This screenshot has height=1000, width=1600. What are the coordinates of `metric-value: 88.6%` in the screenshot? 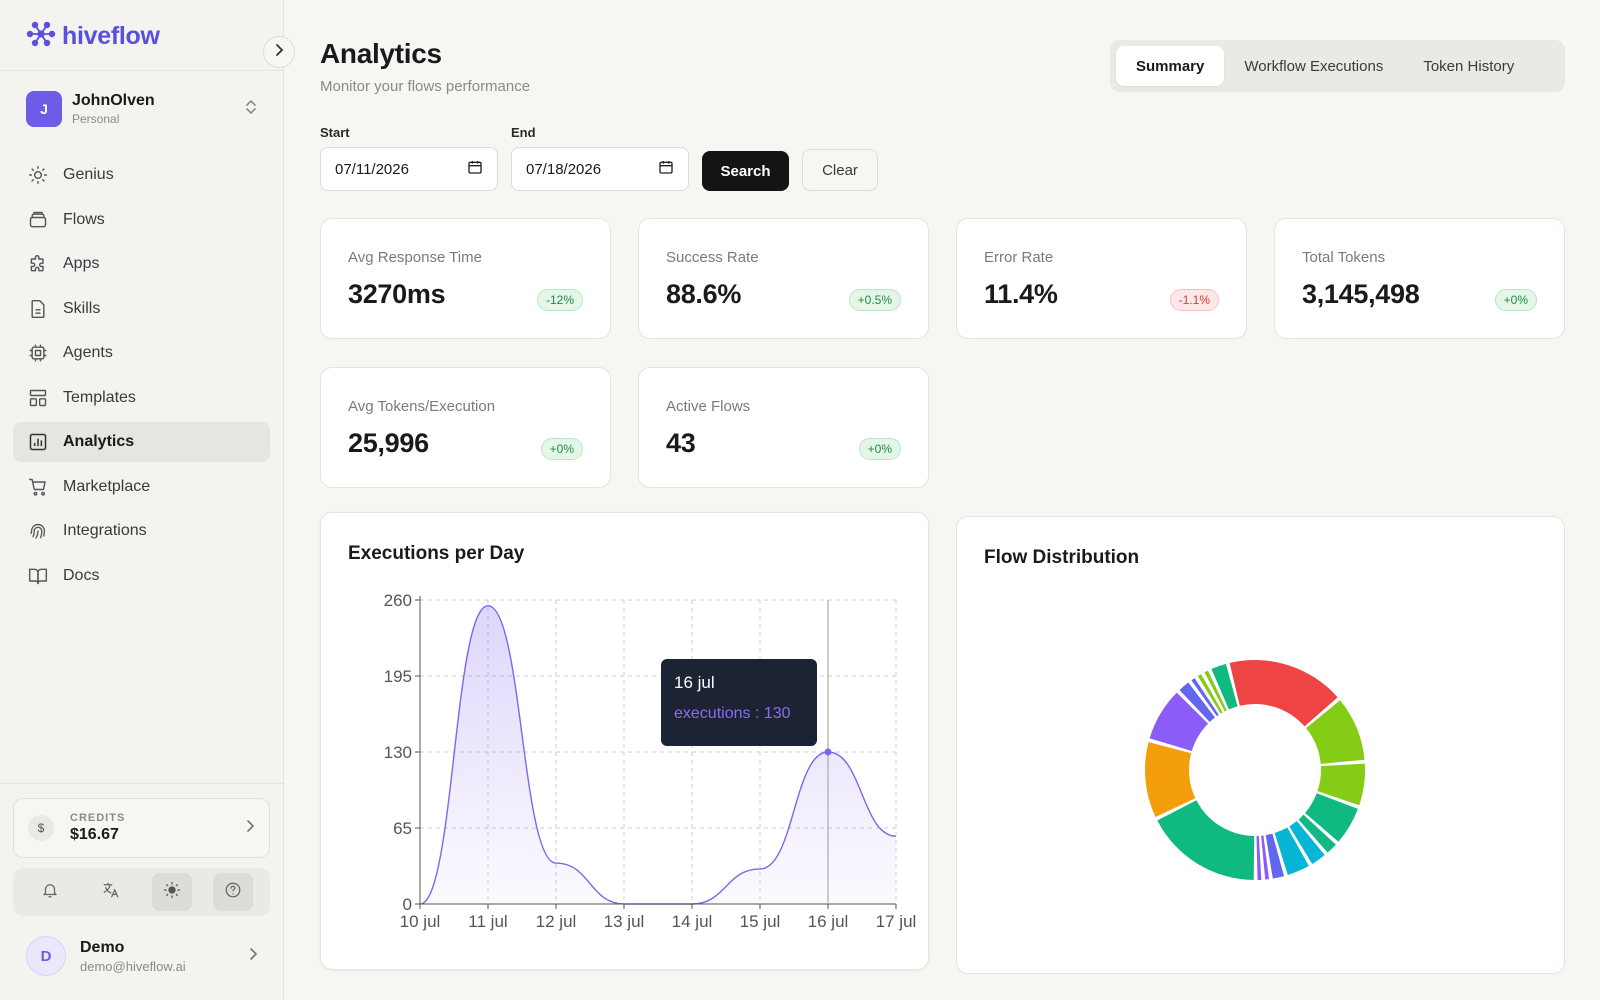 It's located at (704, 294).